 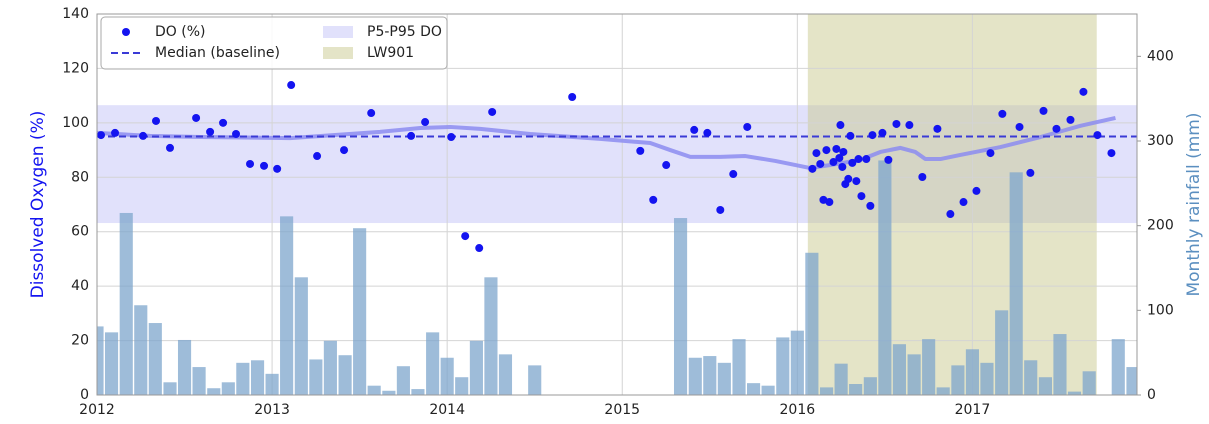 What do you see at coordinates (80, 177) in the screenshot?
I see `y-tick-label: 80` at bounding box center [80, 177].